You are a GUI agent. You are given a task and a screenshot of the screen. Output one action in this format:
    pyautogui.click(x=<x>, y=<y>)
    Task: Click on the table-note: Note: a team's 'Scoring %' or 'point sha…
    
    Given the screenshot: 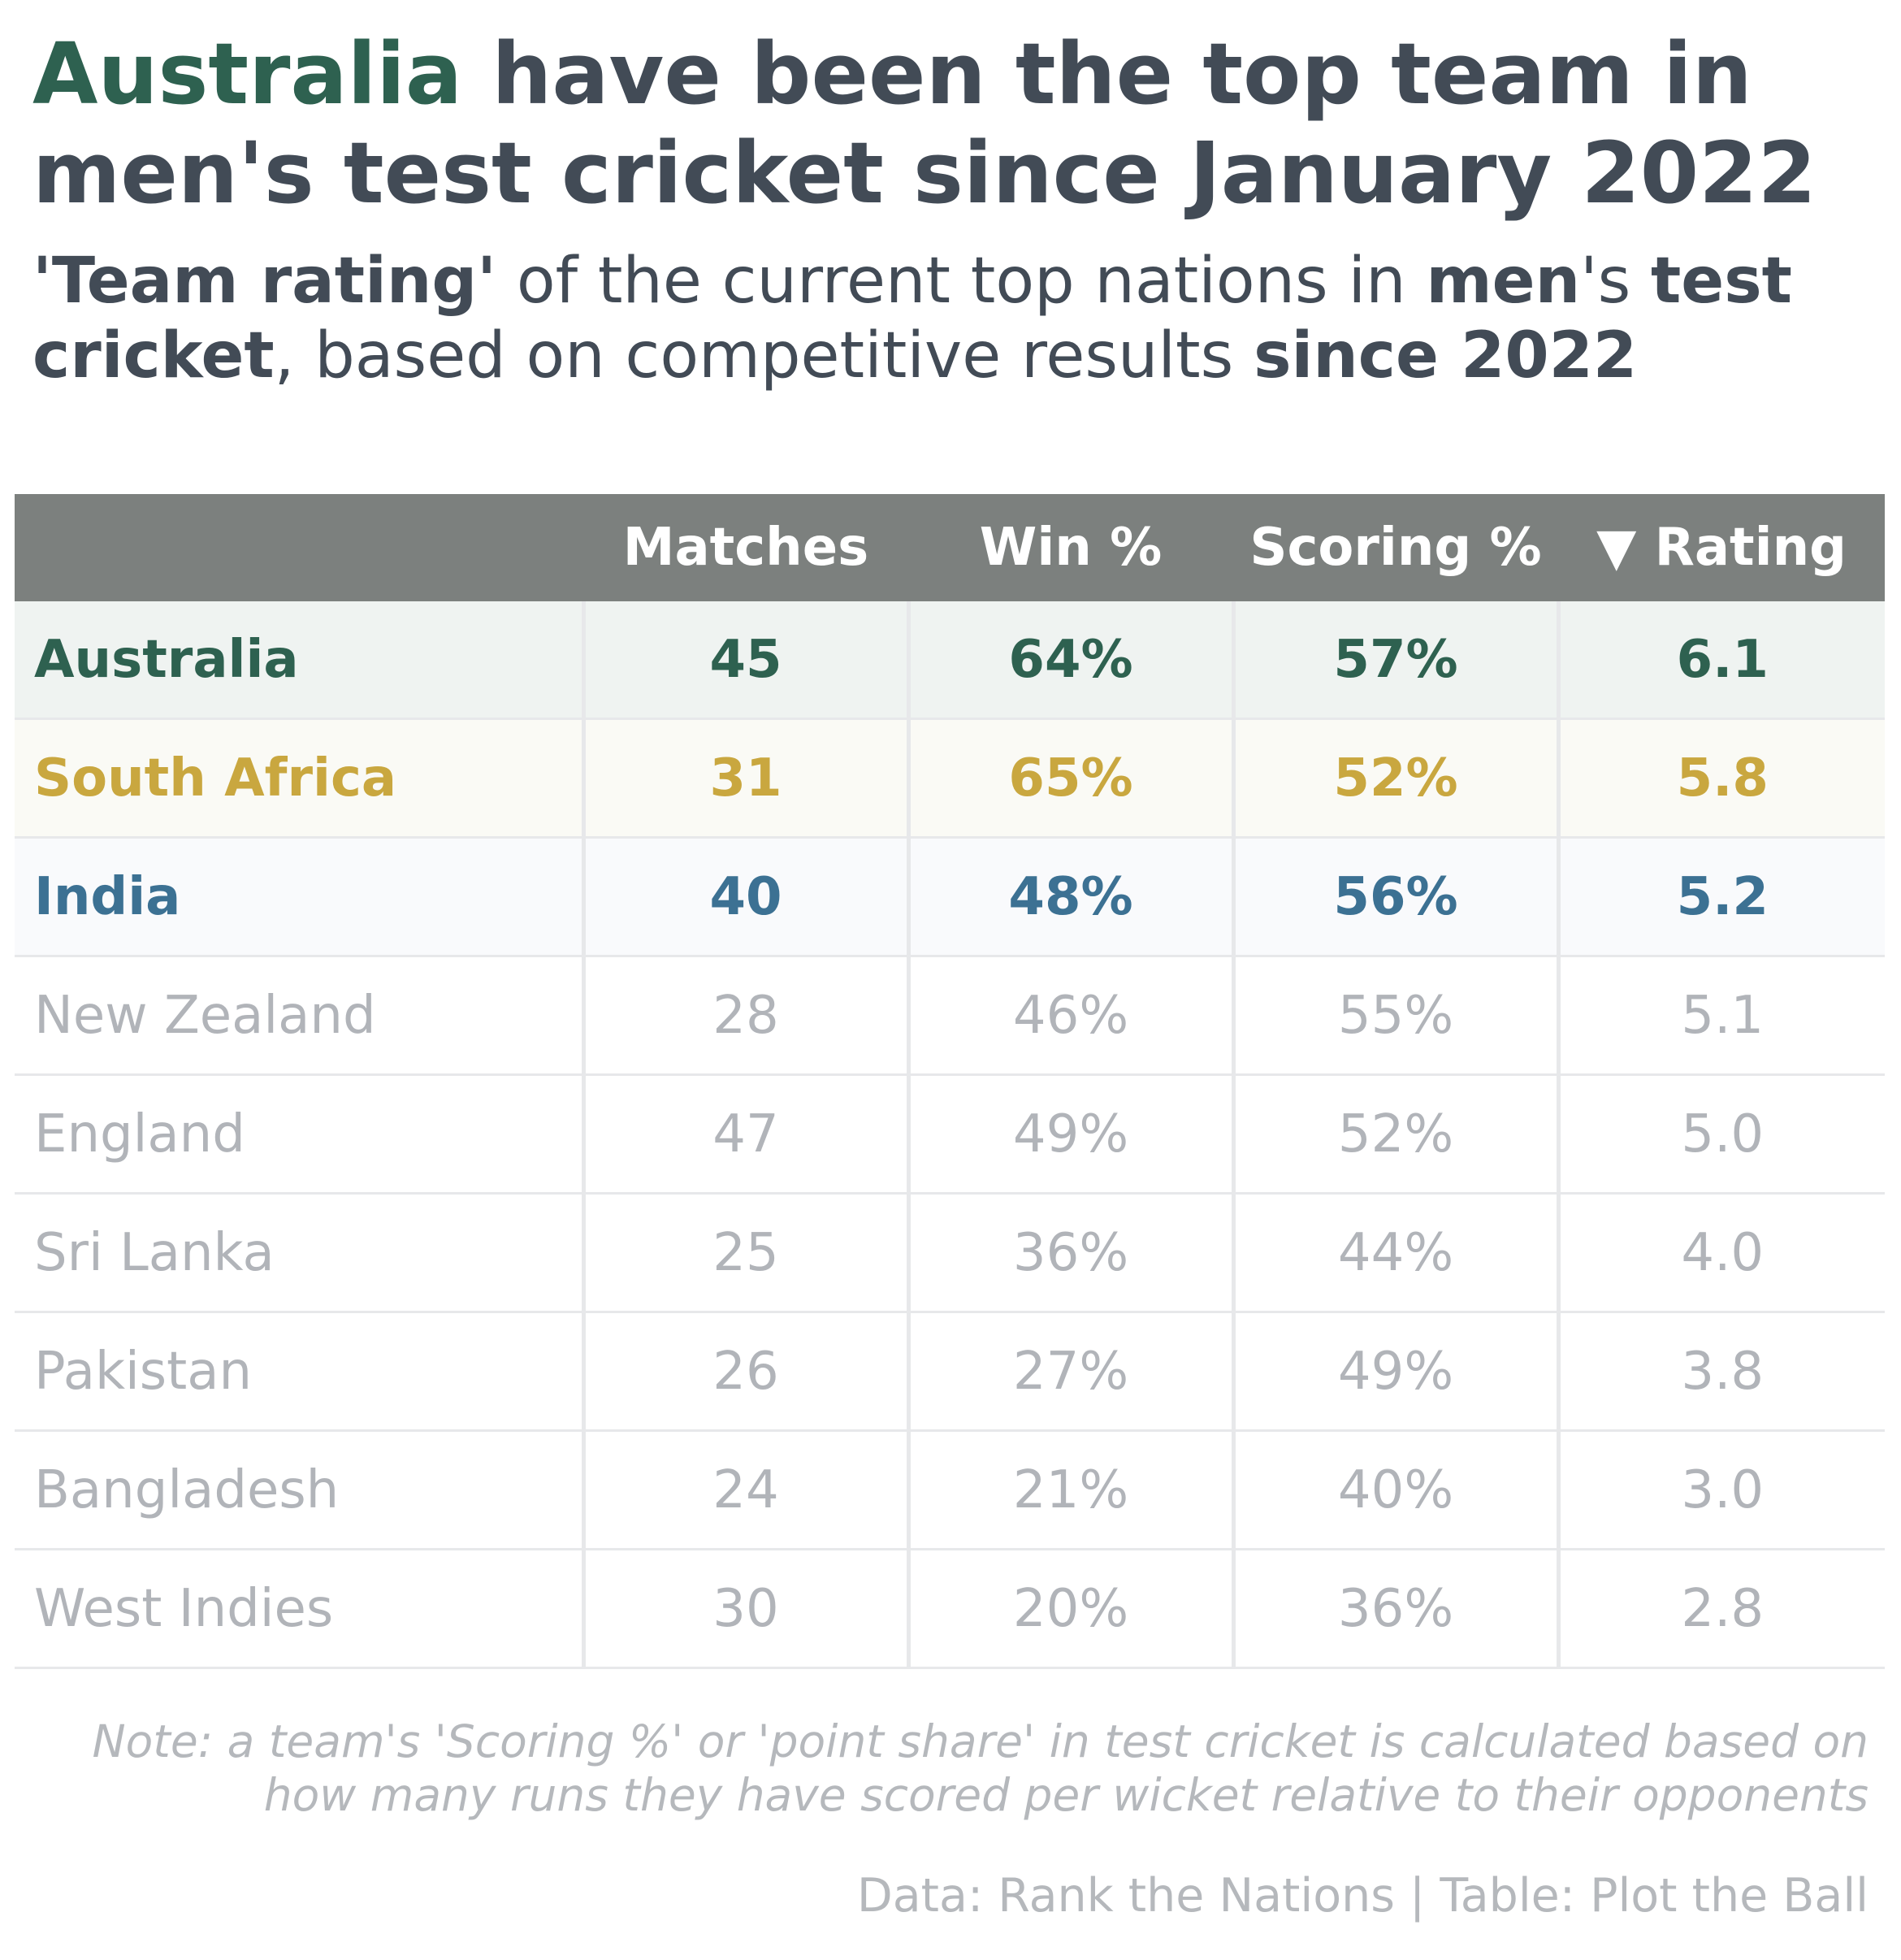 What is the action you would take?
    pyautogui.click(x=959, y=1768)
    